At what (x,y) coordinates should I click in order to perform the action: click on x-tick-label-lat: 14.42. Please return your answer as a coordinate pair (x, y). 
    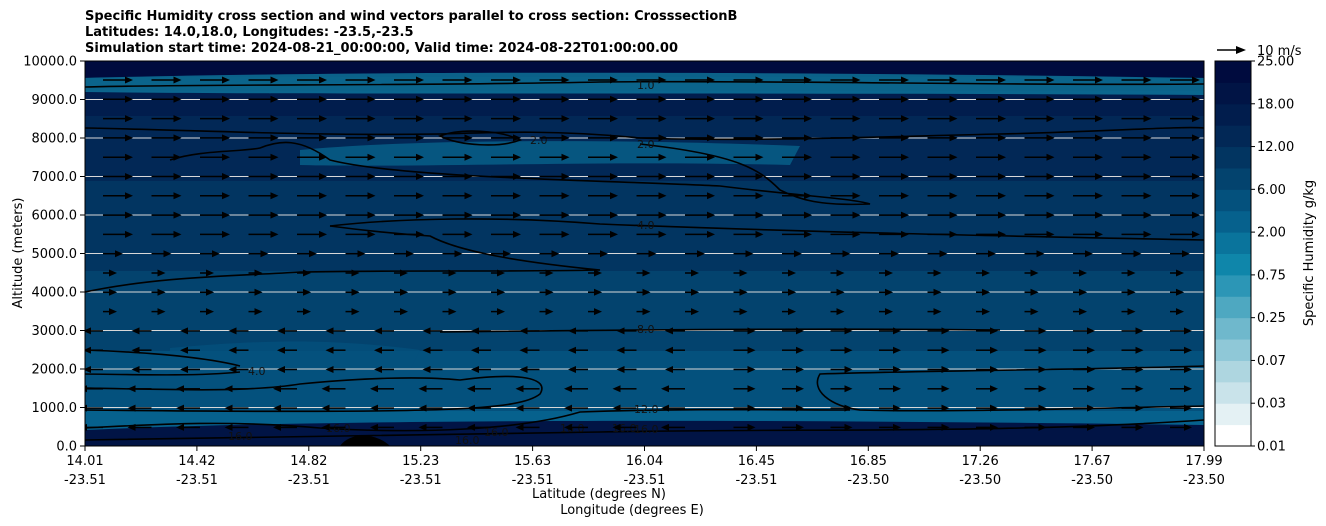
    Looking at the image, I should click on (196, 461).